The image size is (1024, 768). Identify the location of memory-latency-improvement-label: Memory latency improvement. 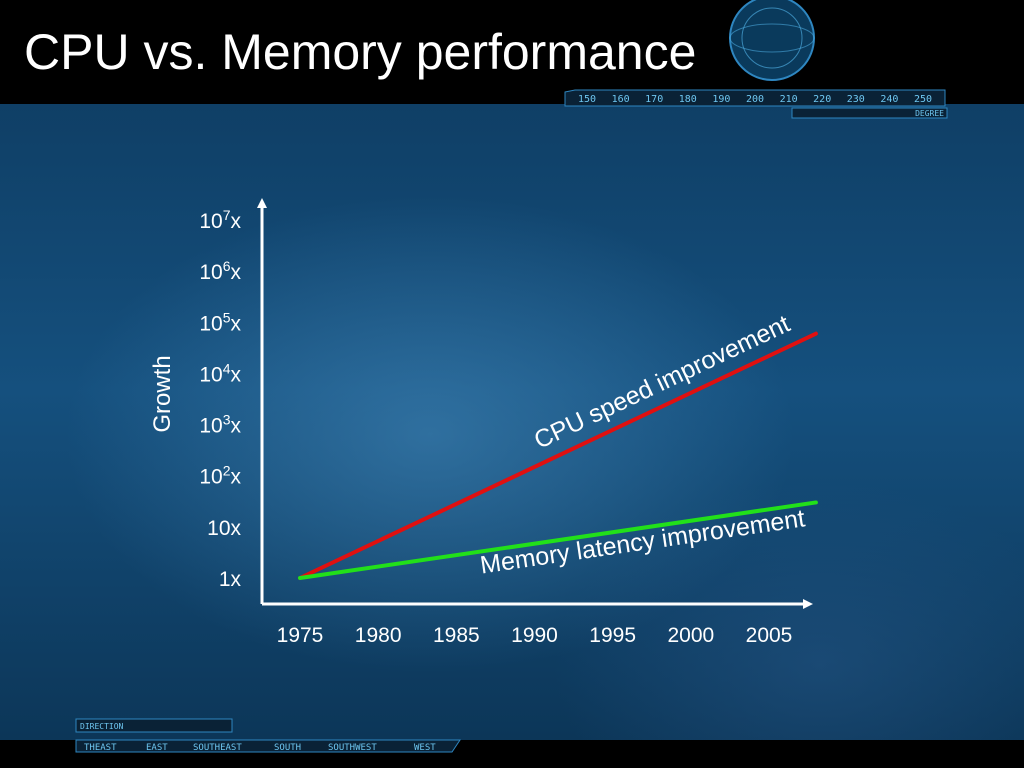
(642, 541).